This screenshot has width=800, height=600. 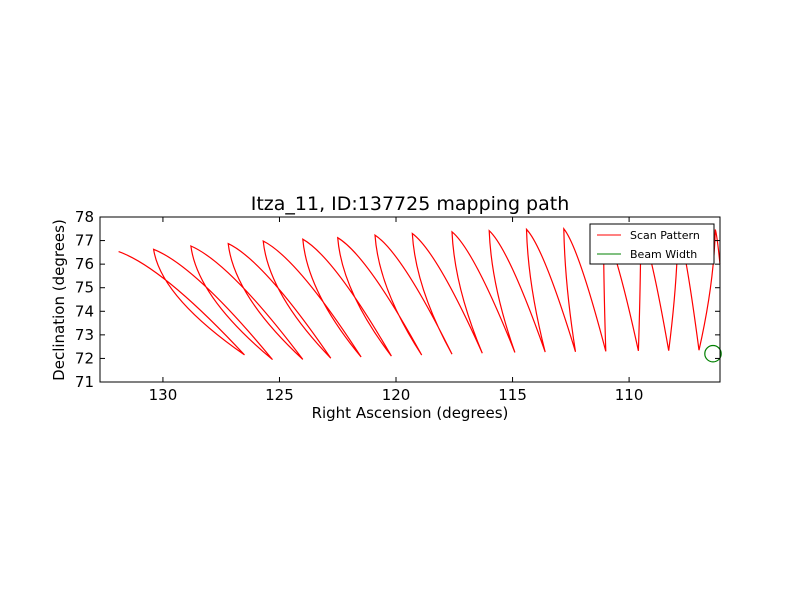 What do you see at coordinates (665, 235) in the screenshot?
I see `legend-scan-pattern-label: Scan Pattern` at bounding box center [665, 235].